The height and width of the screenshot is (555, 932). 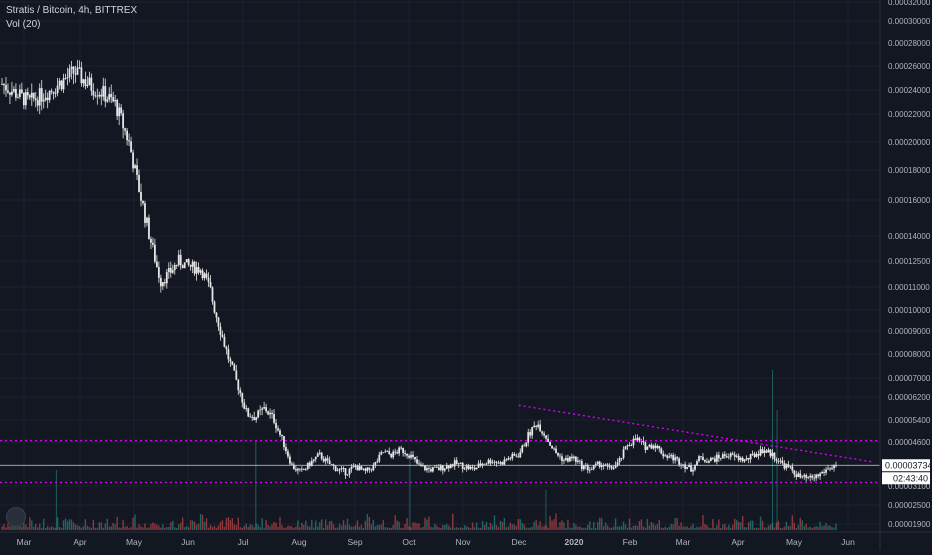 I want to click on x-tick-label: Sep, so click(x=354, y=542).